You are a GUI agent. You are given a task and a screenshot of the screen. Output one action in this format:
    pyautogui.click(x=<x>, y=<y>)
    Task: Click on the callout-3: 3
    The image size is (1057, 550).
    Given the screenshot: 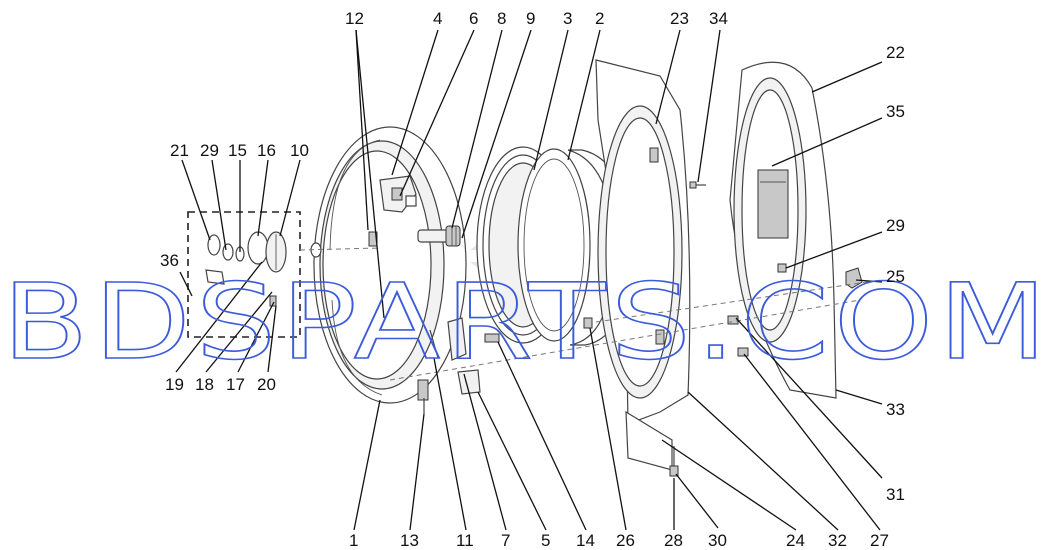 What is the action you would take?
    pyautogui.click(x=567, y=18)
    